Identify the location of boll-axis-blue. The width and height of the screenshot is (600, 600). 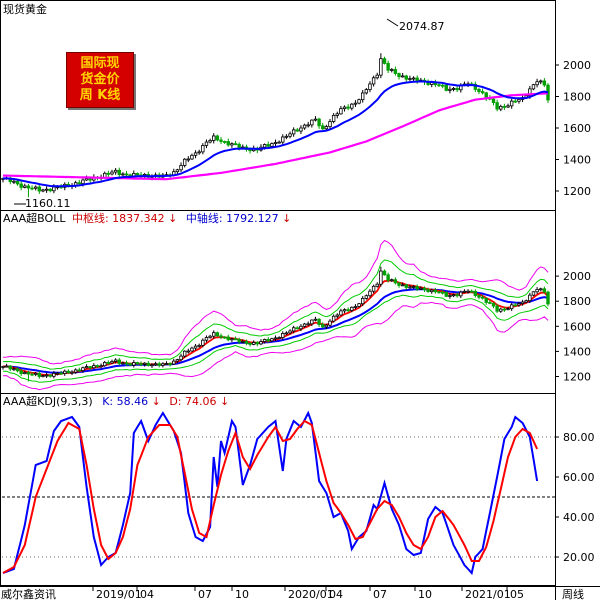
(275, 331).